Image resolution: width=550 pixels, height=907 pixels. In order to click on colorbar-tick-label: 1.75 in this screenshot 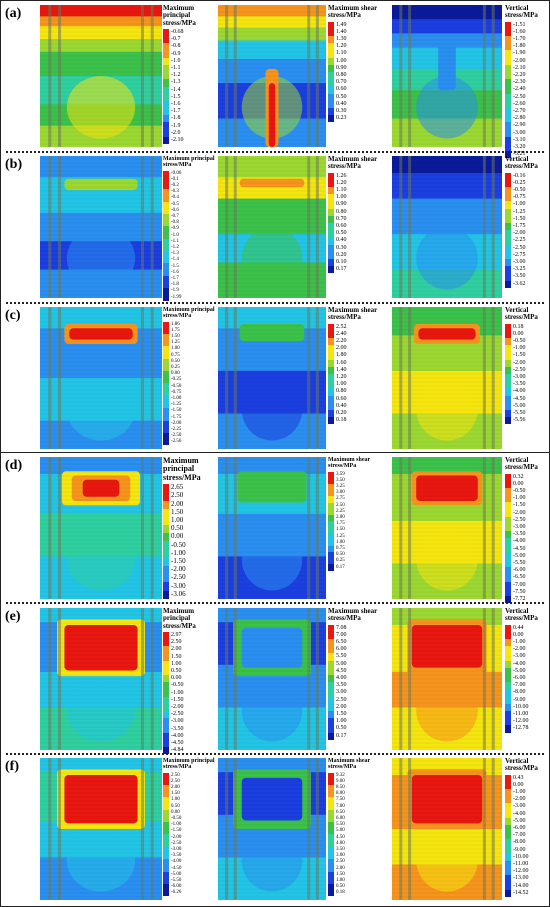, I will do `click(175, 330)`.